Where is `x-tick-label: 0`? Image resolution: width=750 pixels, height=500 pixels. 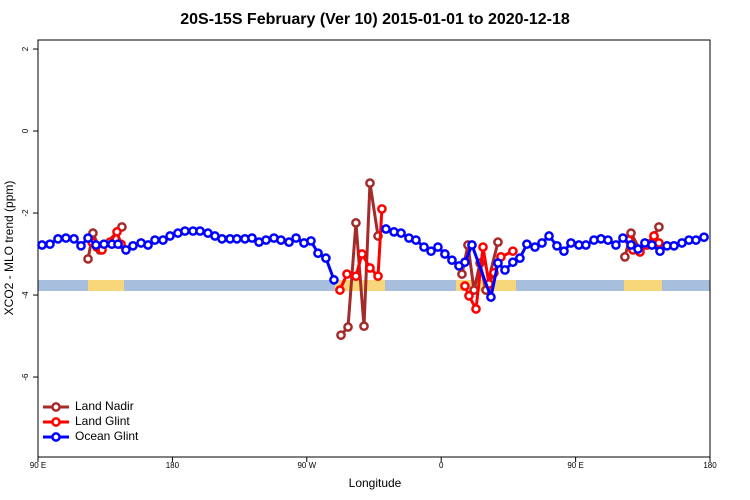
x-tick-label: 0 is located at coordinates (441, 465).